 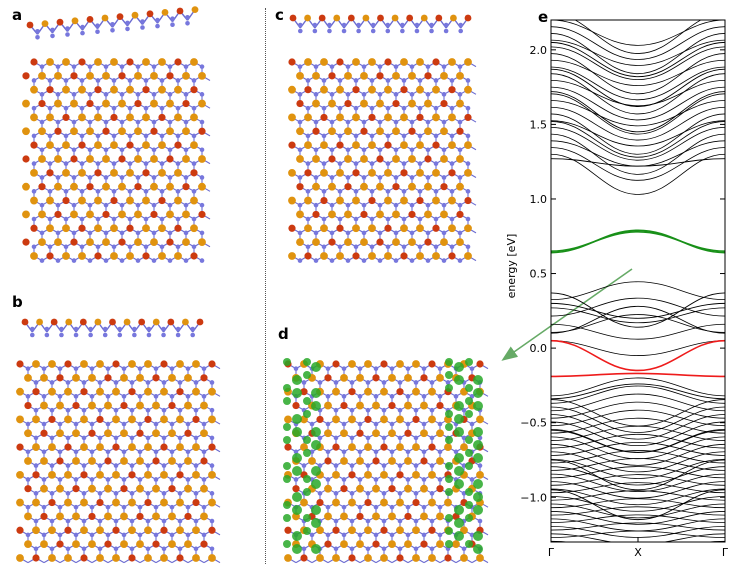 What do you see at coordinates (17, 15) in the screenshot?
I see `panel-label-a: a` at bounding box center [17, 15].